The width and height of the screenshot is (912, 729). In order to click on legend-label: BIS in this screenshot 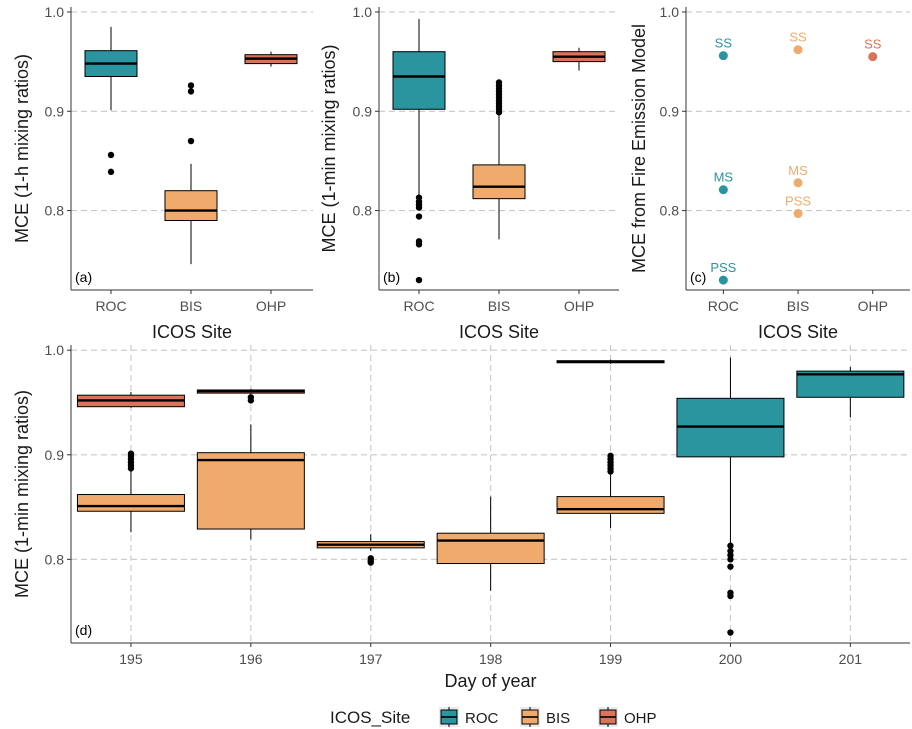, I will do `click(558, 718)`.